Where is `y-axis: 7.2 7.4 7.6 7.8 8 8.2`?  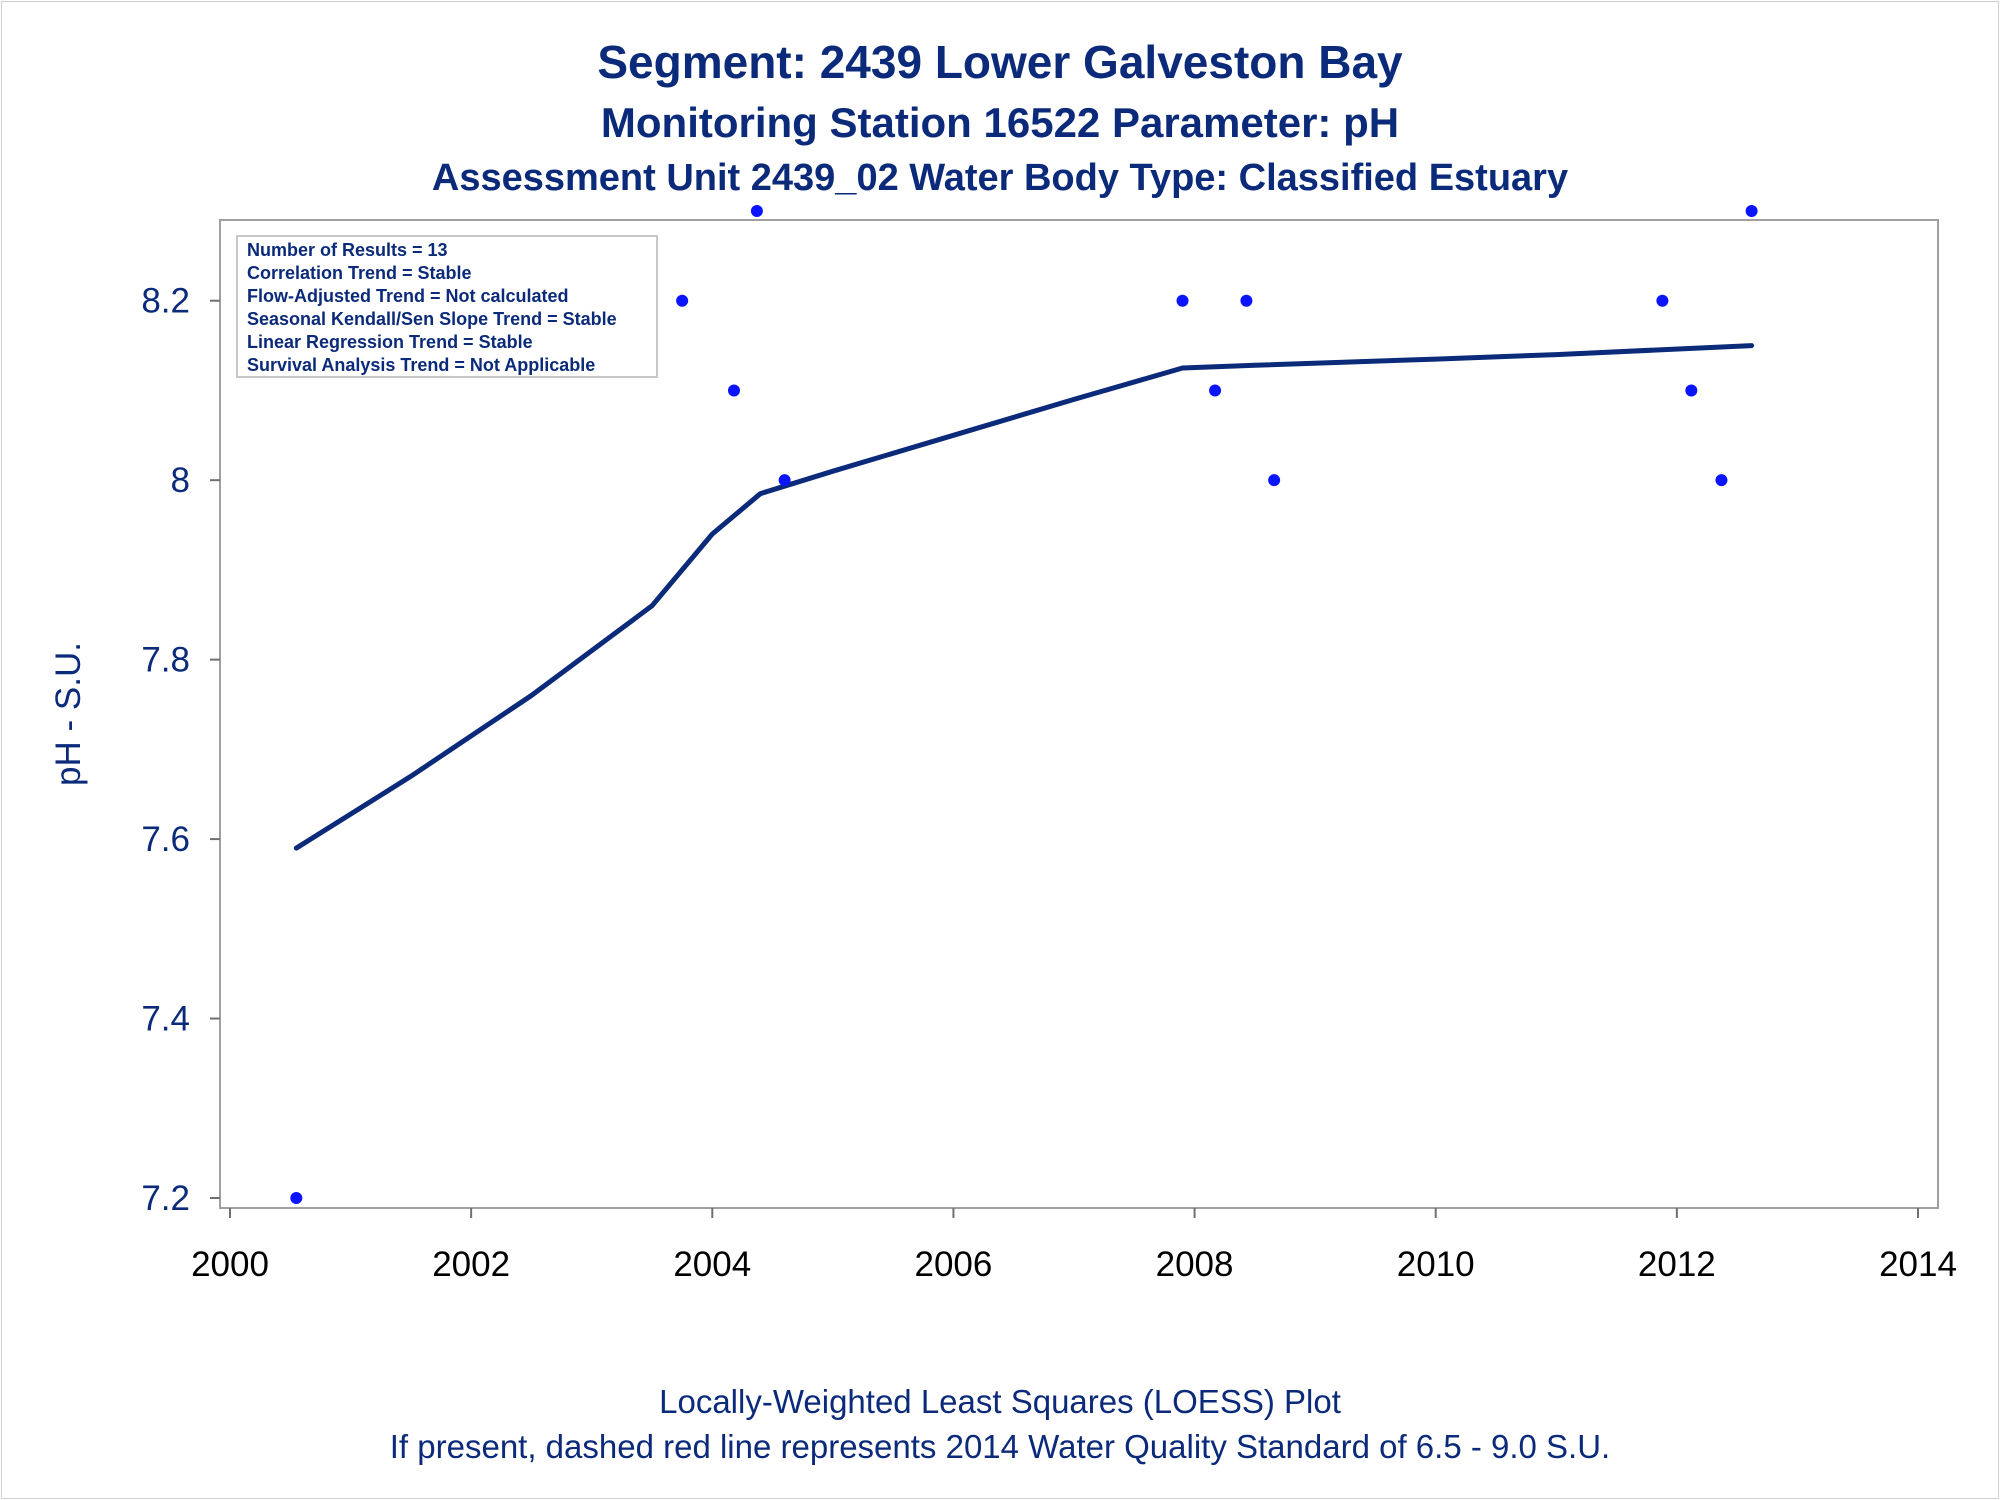
y-axis: 7.2 7.4 7.6 7.8 8 8.2 is located at coordinates (180, 750).